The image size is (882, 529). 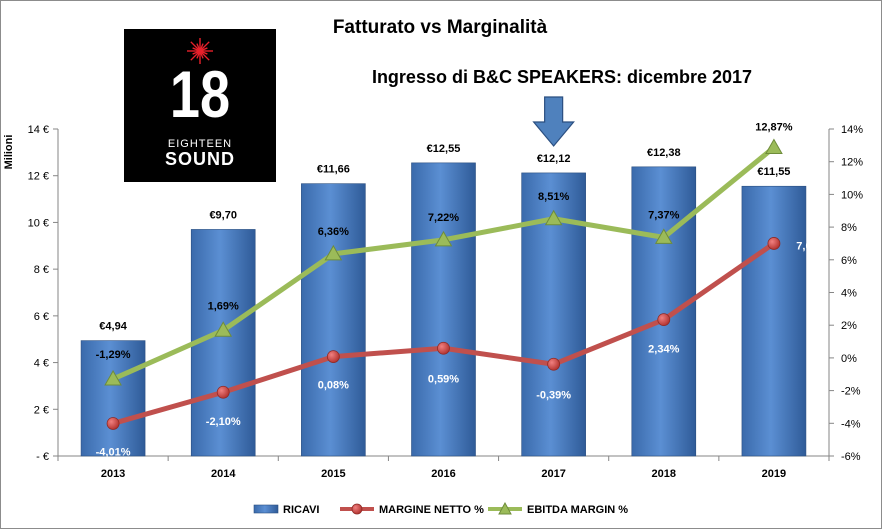 What do you see at coordinates (443, 379) in the screenshot?
I see `margine-netto-label: 0,59%` at bounding box center [443, 379].